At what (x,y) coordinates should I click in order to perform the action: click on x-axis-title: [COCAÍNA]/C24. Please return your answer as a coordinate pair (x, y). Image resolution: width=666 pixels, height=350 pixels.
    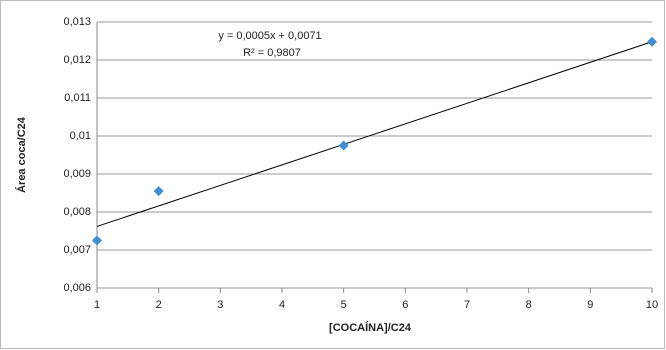
    Looking at the image, I should click on (370, 327).